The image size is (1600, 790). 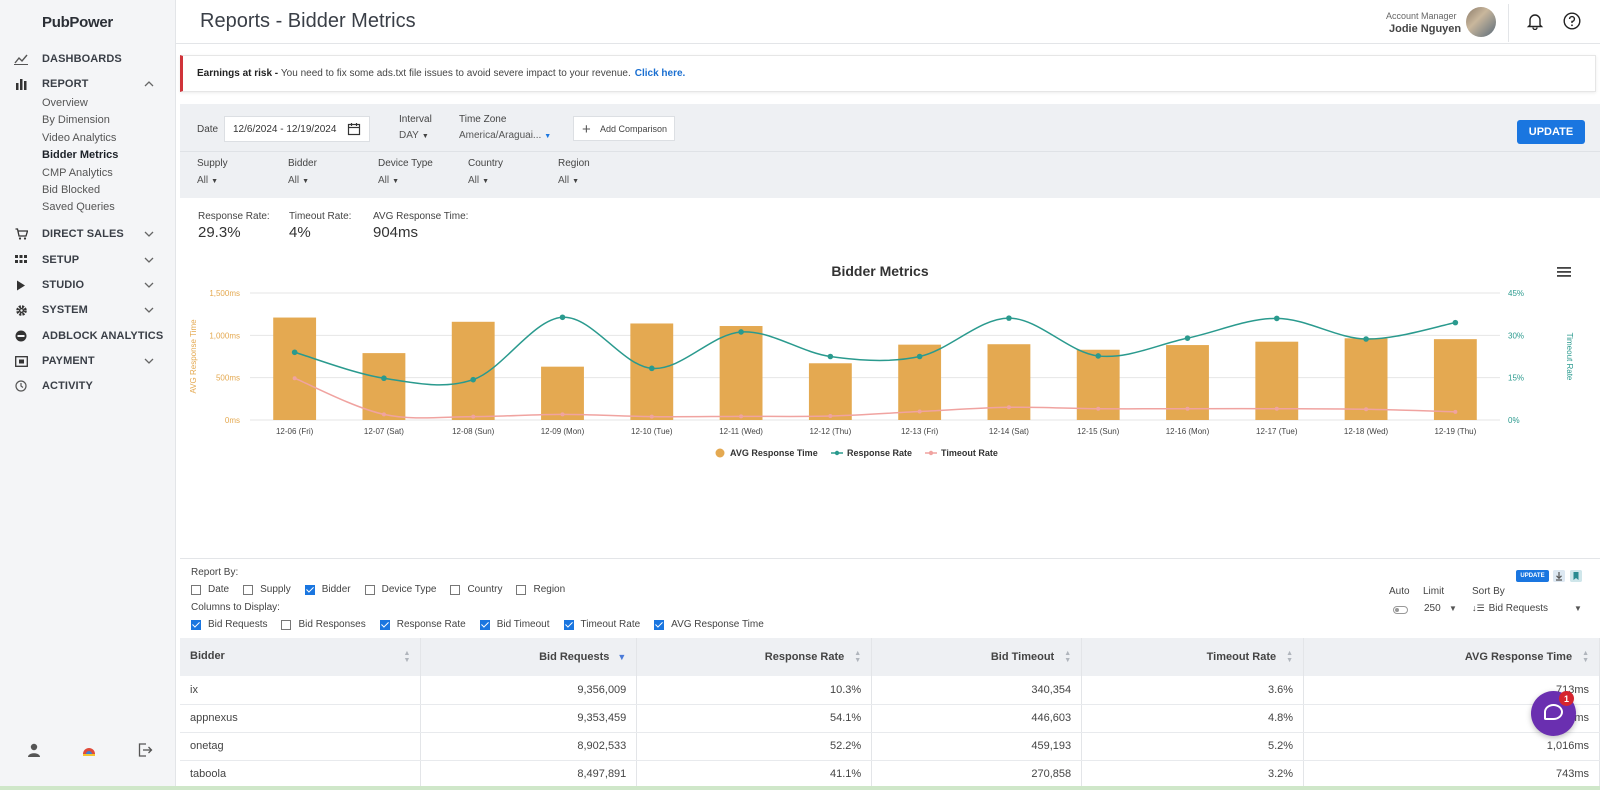 I want to click on column-bid-timeout: Bid Timeout, so click(x=514, y=624).